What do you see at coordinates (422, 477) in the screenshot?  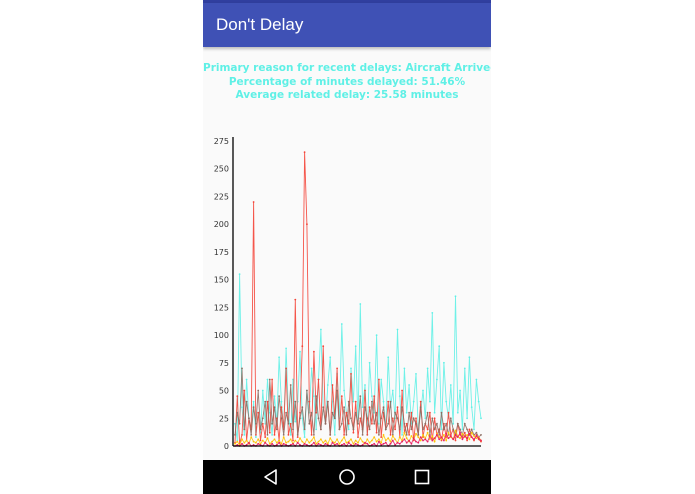 I see `recents-icon` at bounding box center [422, 477].